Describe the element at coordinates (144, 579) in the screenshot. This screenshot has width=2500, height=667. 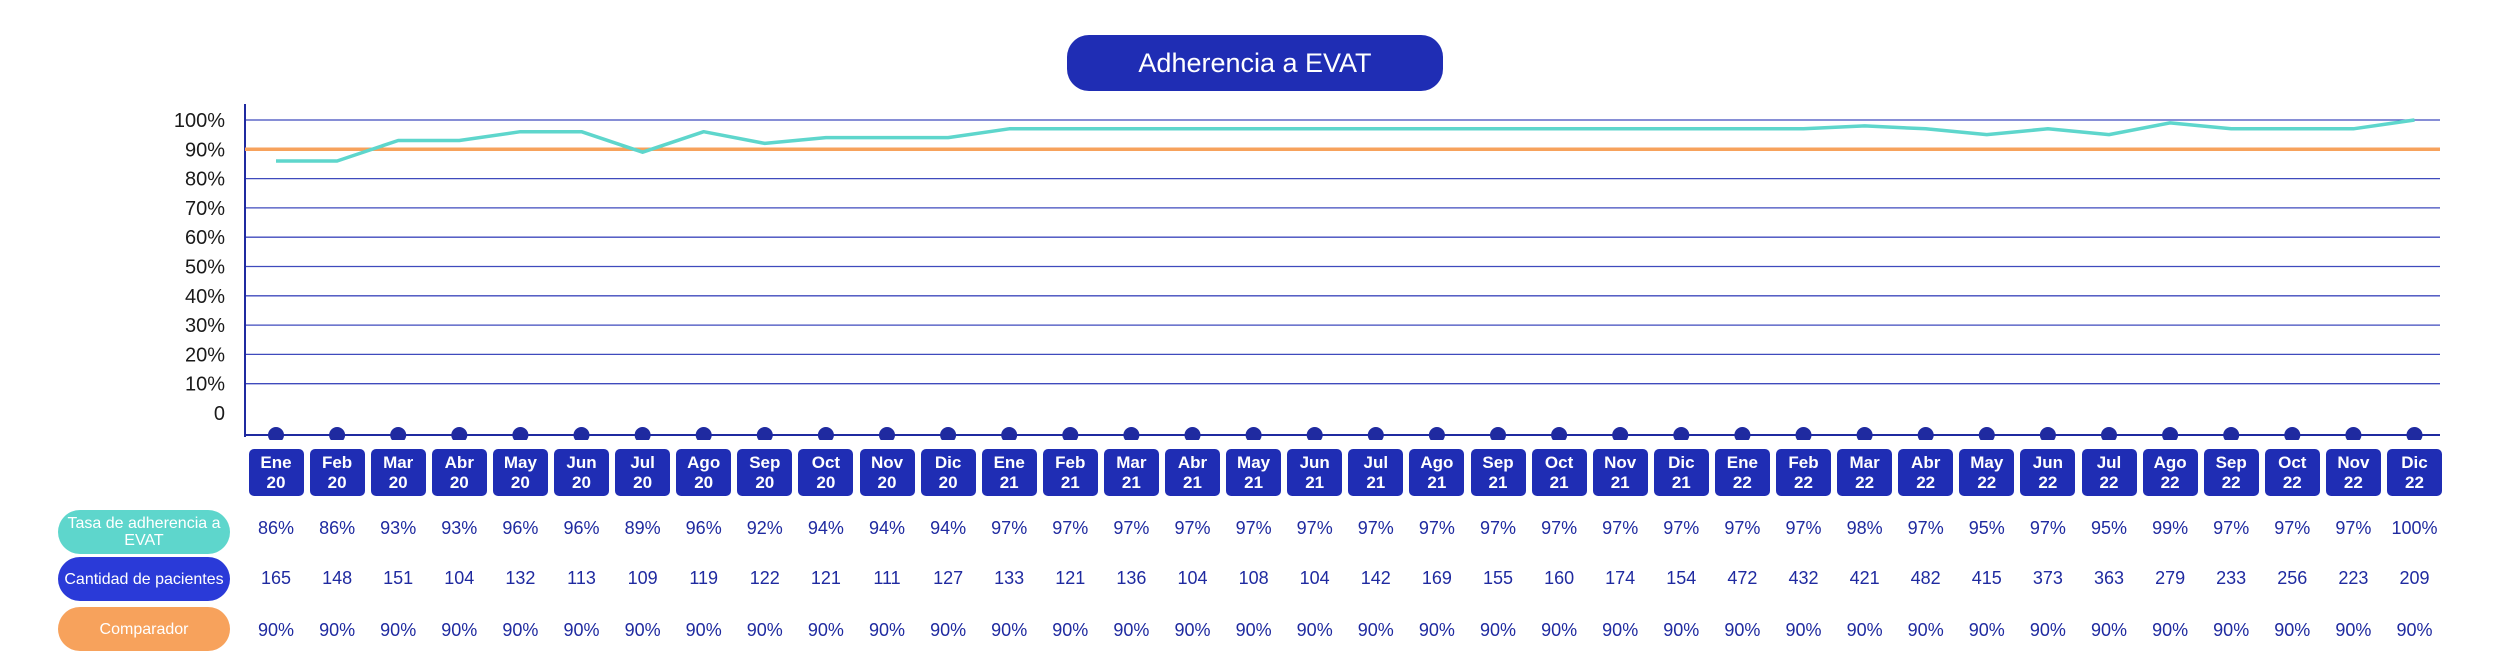
I see `row-label-patients: Cantidad de pacientes` at that location.